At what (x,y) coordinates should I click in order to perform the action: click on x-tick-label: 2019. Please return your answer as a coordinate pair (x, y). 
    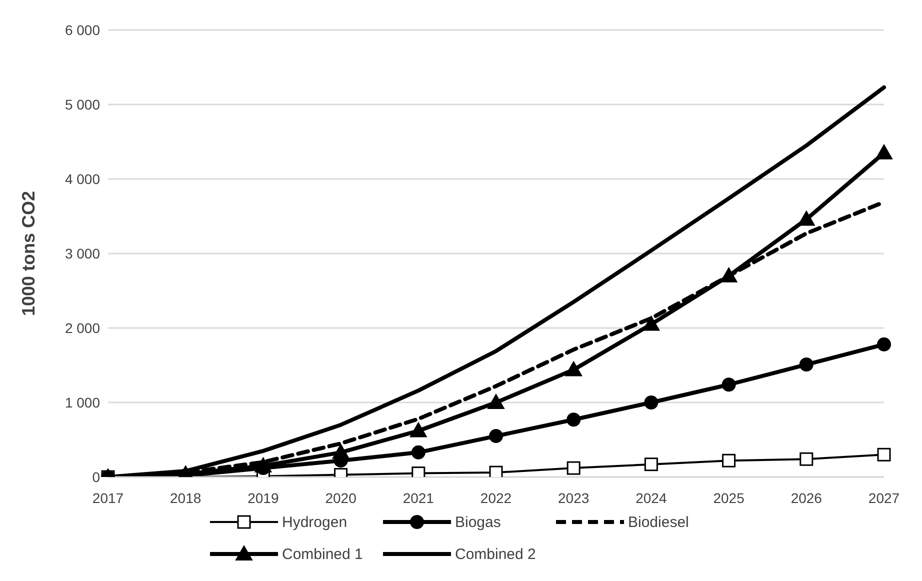
    Looking at the image, I should click on (263, 498).